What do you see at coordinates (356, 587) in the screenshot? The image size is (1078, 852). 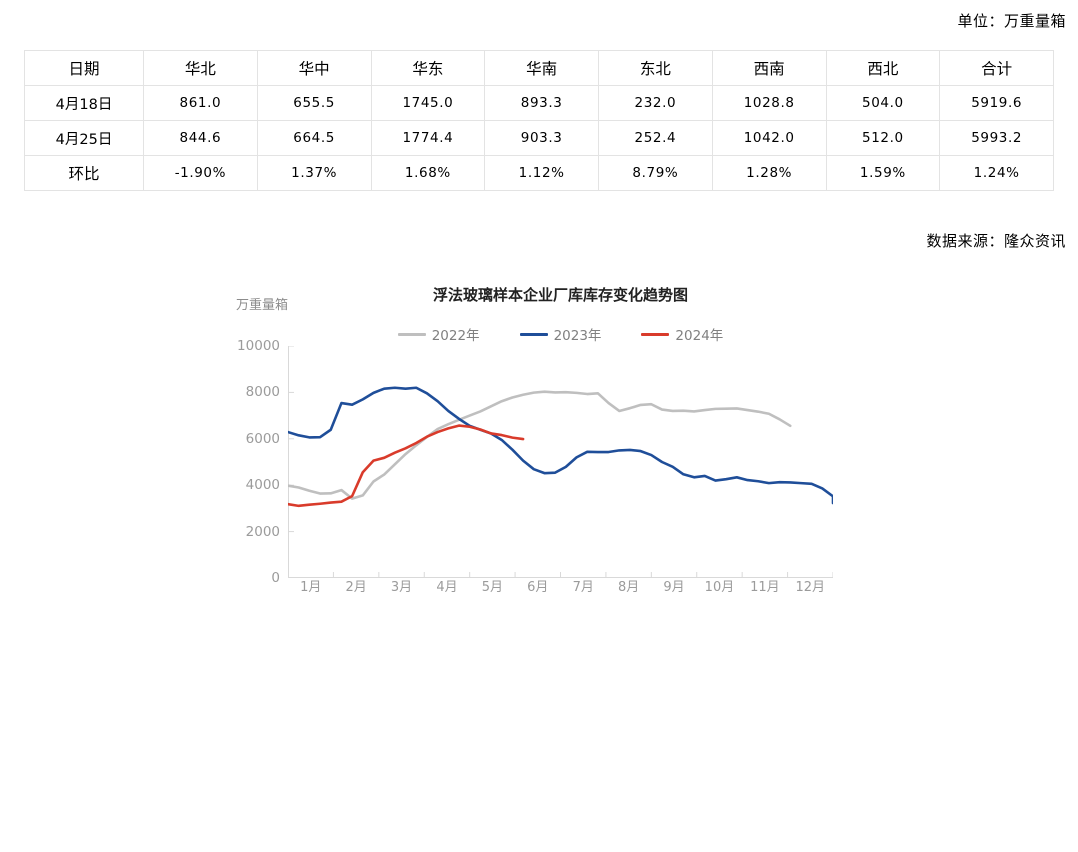 I see `x-axis-tick-label: 2月` at bounding box center [356, 587].